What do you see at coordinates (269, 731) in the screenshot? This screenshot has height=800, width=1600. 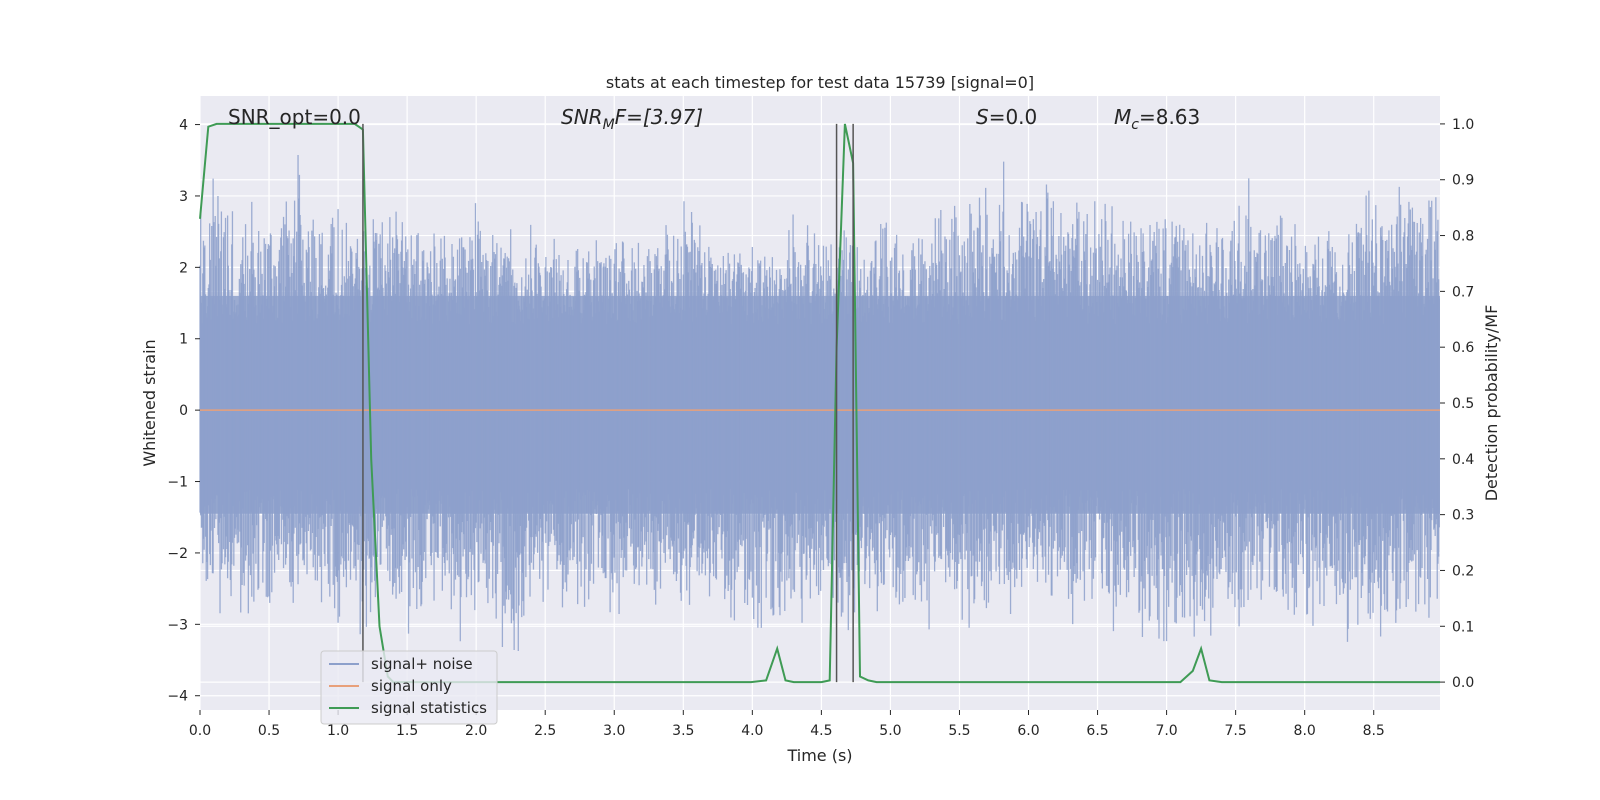 I see `x-tick-label: 0.5` at bounding box center [269, 731].